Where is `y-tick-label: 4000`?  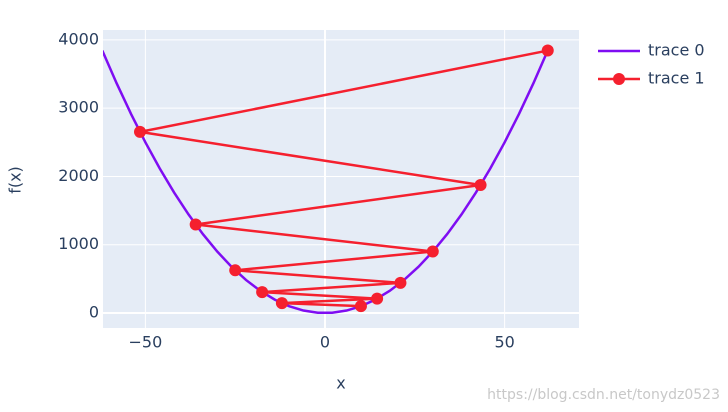 y-tick-label: 4000 is located at coordinates (78, 38).